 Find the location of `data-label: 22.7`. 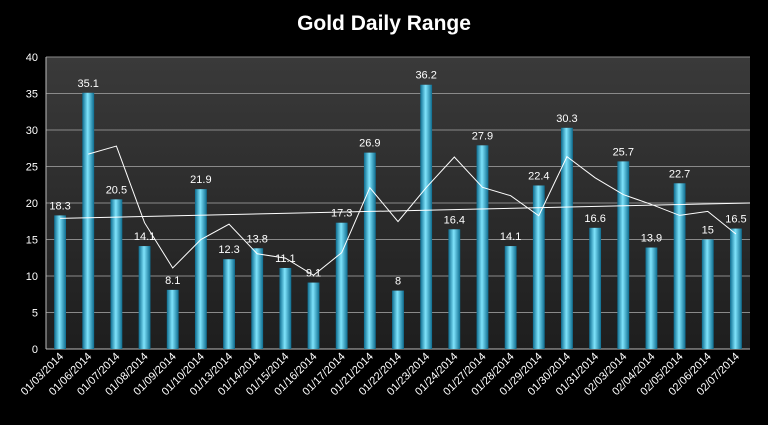

data-label: 22.7 is located at coordinates (679, 174).